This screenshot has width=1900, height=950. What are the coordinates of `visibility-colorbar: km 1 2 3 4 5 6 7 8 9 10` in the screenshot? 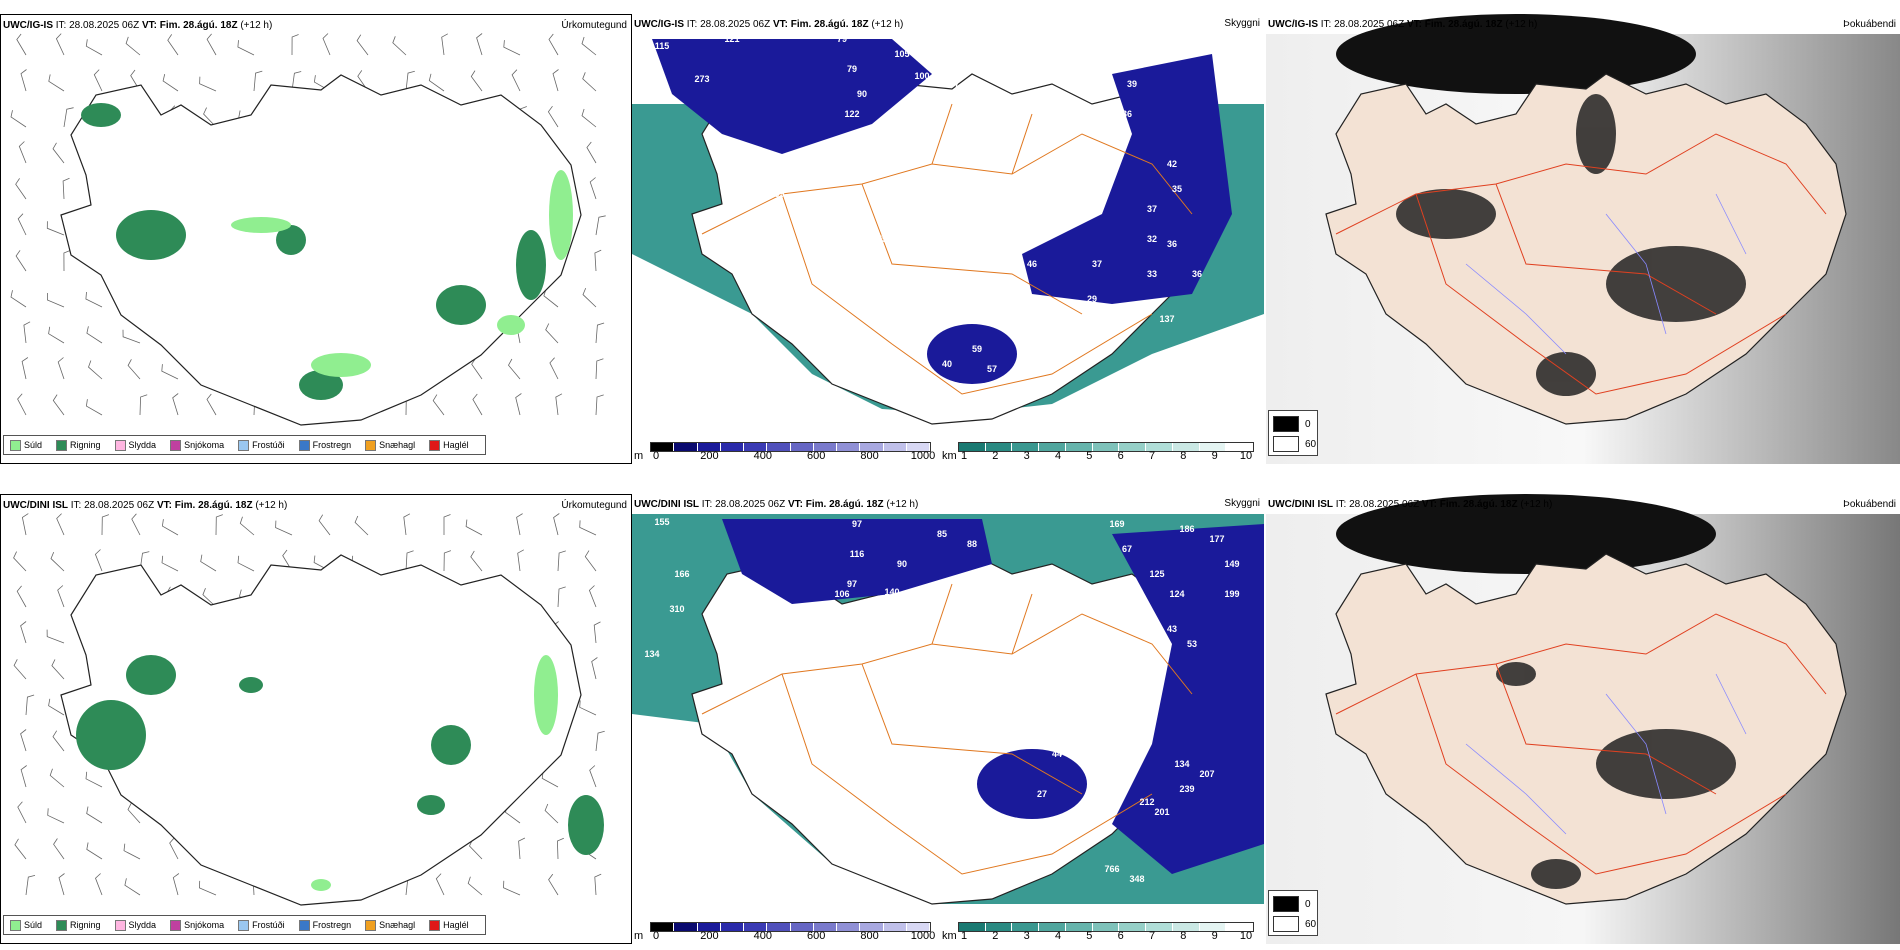 It's located at (1102, 929).